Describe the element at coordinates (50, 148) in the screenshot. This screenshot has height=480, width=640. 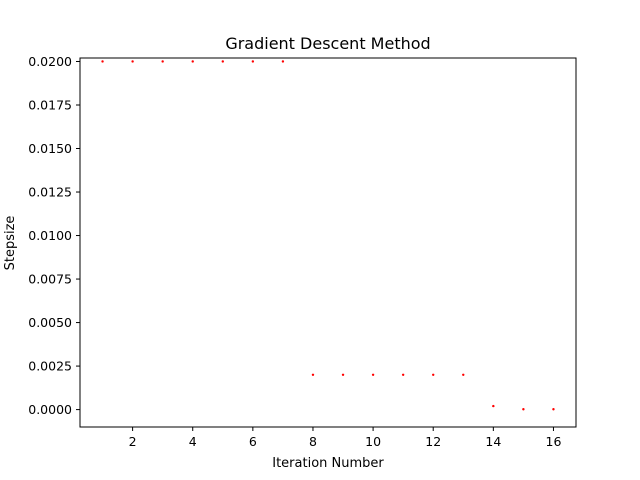
I see `y-tick-label: 0.0150` at that location.